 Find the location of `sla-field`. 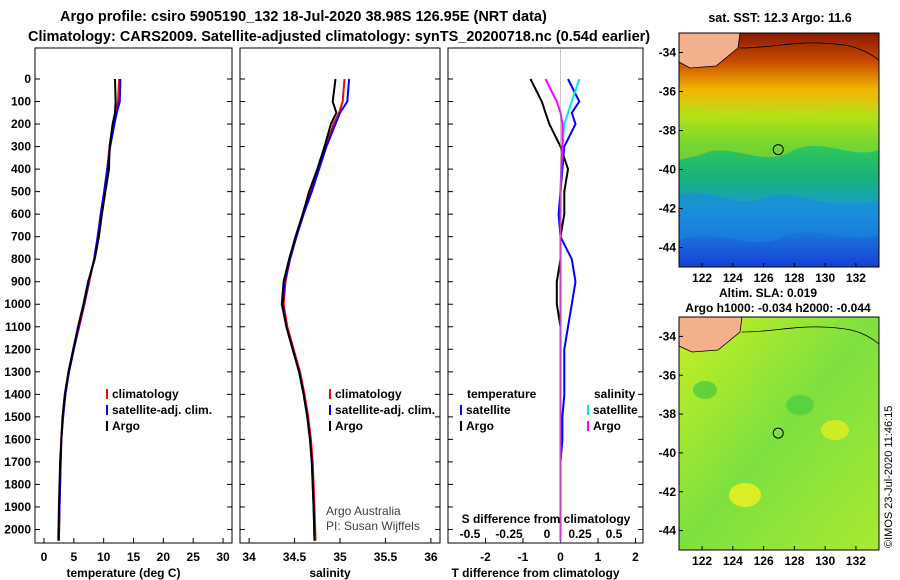

sla-field is located at coordinates (779, 433).